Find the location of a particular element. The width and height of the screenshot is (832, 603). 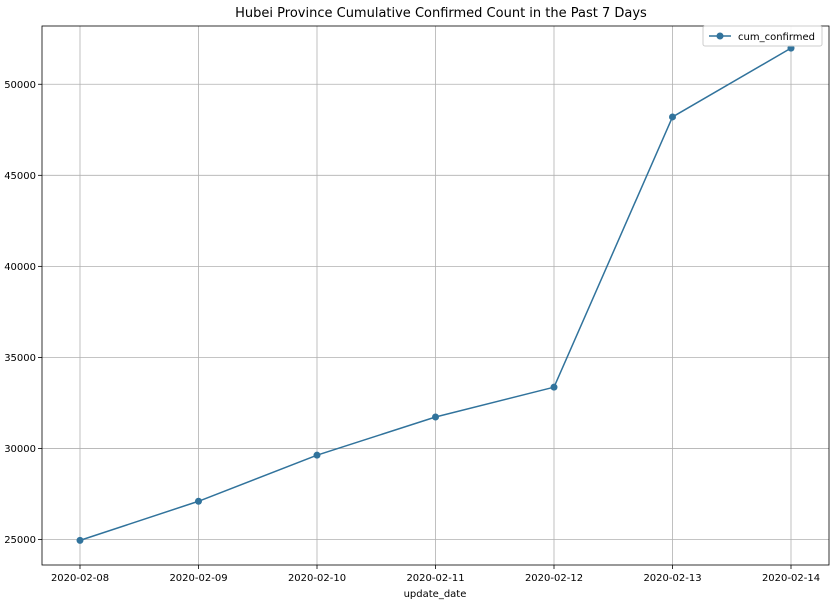

legend: cum_confirmed is located at coordinates (762, 36).